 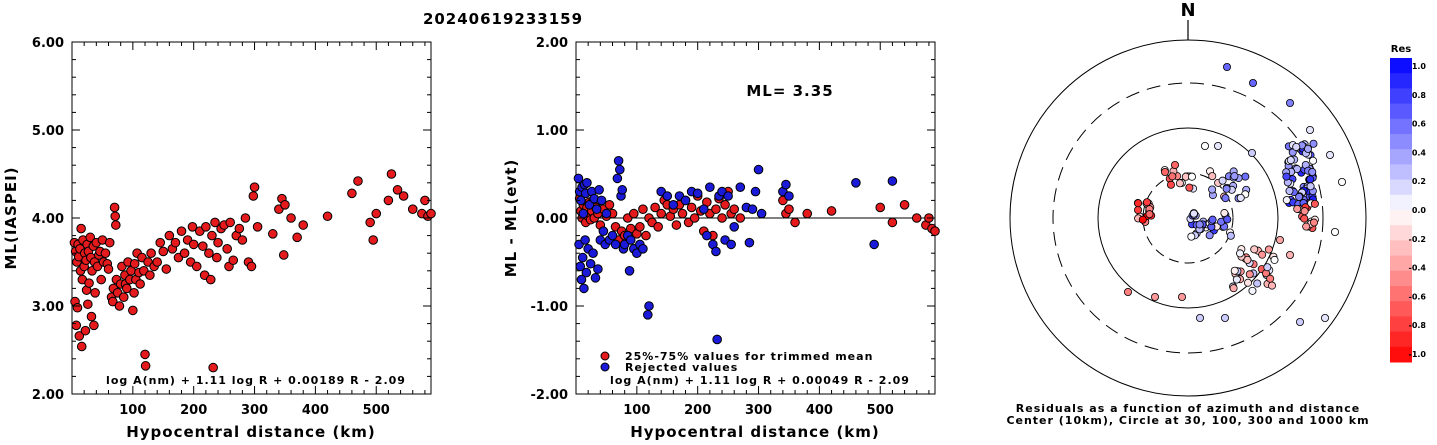 What do you see at coordinates (315, 410) in the screenshot?
I see `x-tick-label: 400` at bounding box center [315, 410].